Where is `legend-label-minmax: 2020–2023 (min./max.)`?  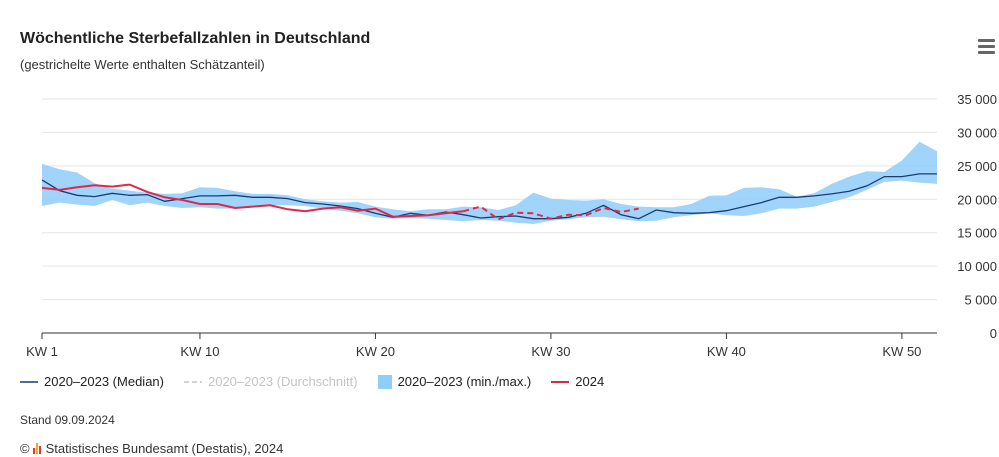 legend-label-minmax: 2020–2023 (min./max.) is located at coordinates (464, 381).